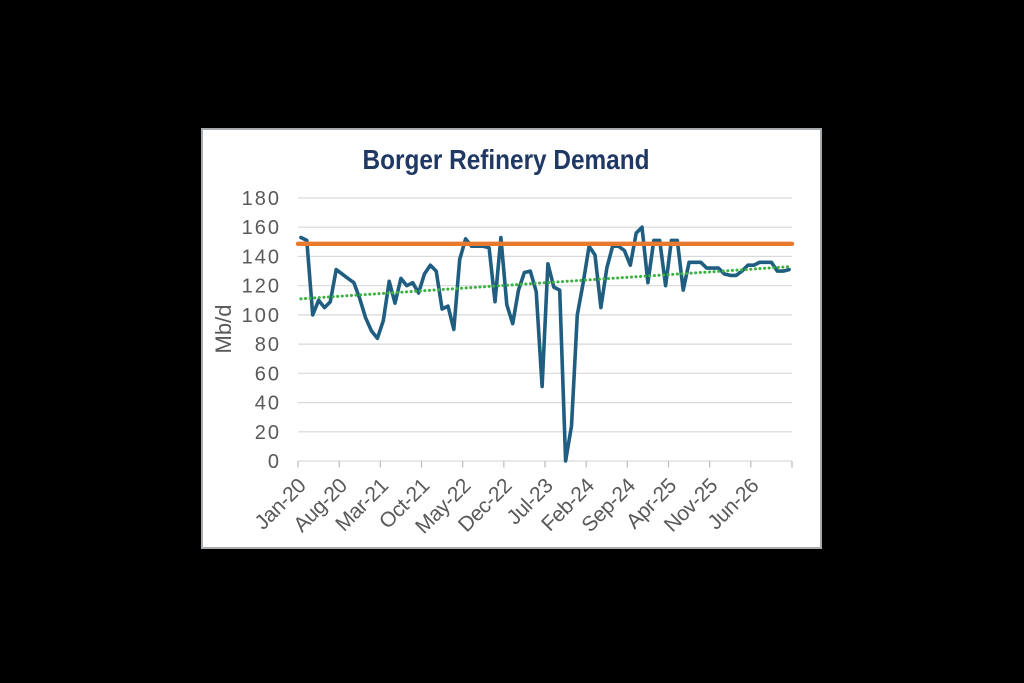 The width and height of the screenshot is (1024, 683). What do you see at coordinates (268, 345) in the screenshot?
I see `svg-text: 80` at bounding box center [268, 345].